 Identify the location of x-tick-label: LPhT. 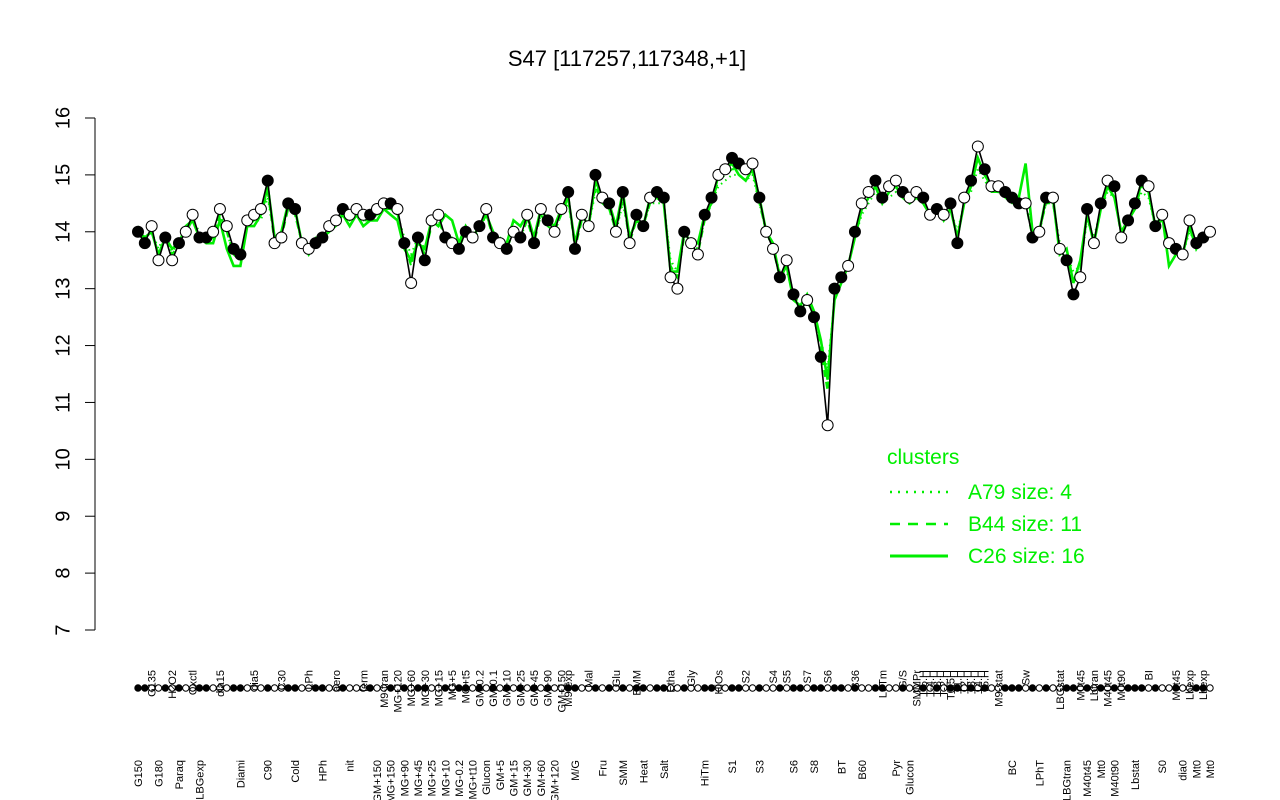
(1040, 773).